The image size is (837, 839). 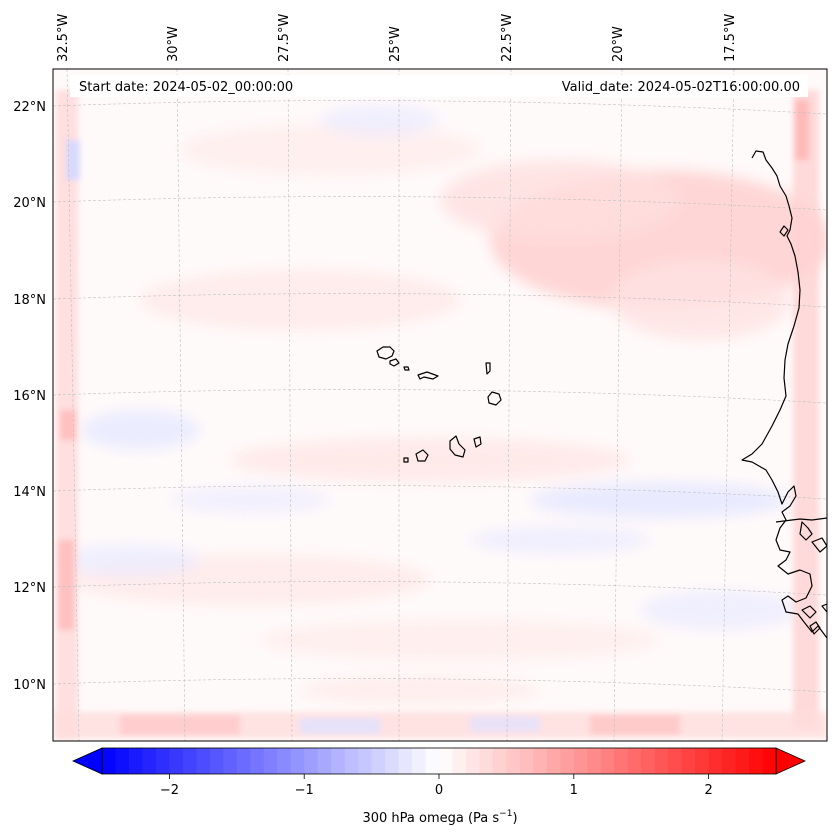 What do you see at coordinates (87, 761) in the screenshot?
I see `colorbar-extend-min` at bounding box center [87, 761].